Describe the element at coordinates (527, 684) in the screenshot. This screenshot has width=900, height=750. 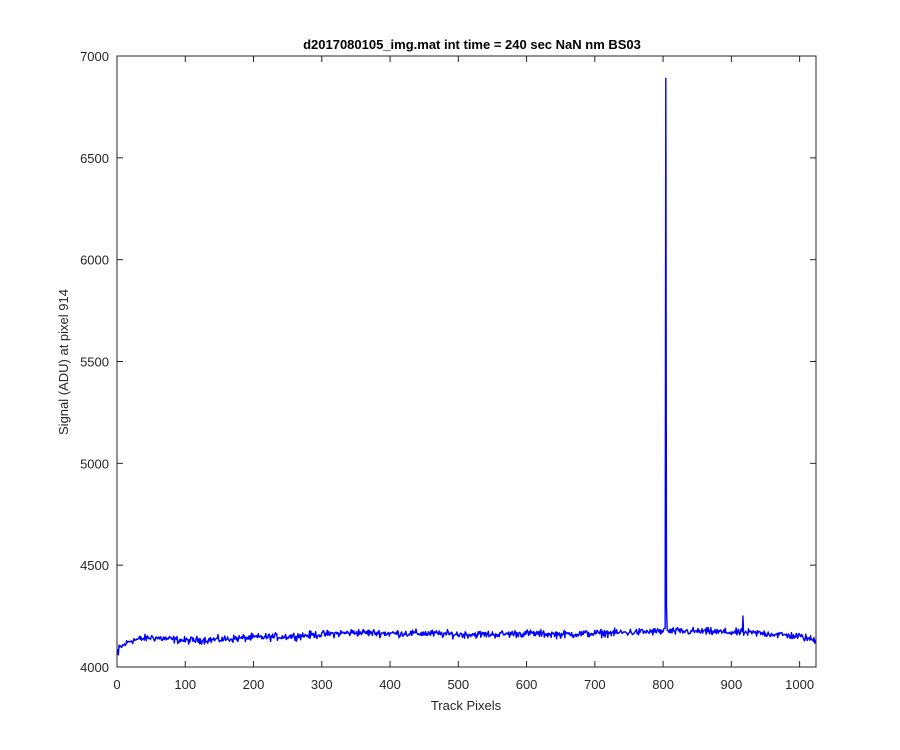
I see `x-tick-label: 600` at that location.